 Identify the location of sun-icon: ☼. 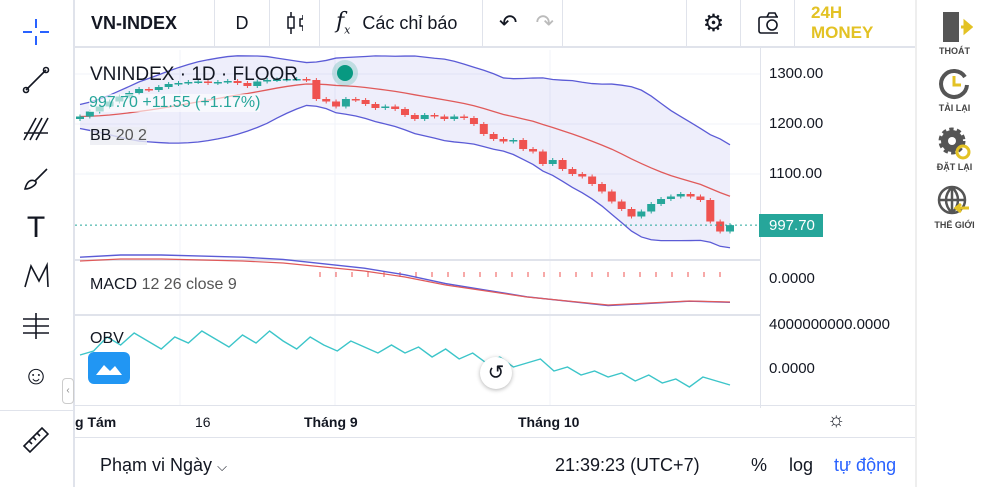
(836, 420).